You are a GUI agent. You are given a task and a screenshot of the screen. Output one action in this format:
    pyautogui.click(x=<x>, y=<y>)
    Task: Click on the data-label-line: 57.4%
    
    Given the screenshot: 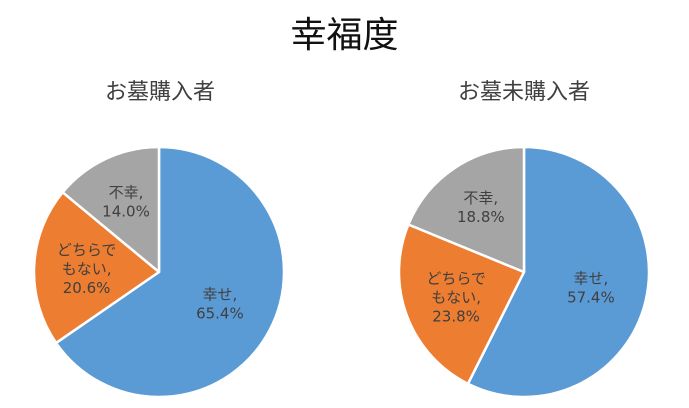 What is the action you would take?
    pyautogui.click(x=591, y=297)
    